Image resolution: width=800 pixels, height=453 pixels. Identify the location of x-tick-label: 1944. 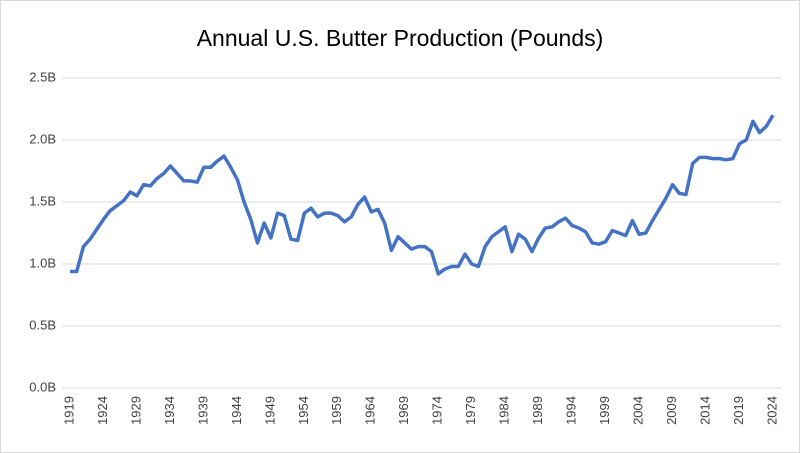
(236, 410).